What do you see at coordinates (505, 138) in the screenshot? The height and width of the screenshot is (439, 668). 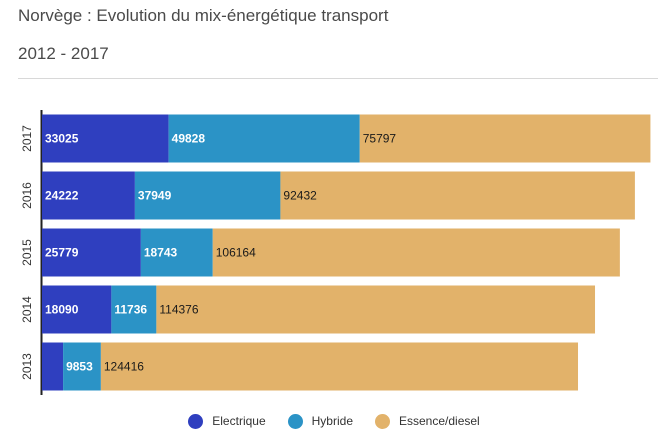 I see `bar-essence-diesel-2017` at bounding box center [505, 138].